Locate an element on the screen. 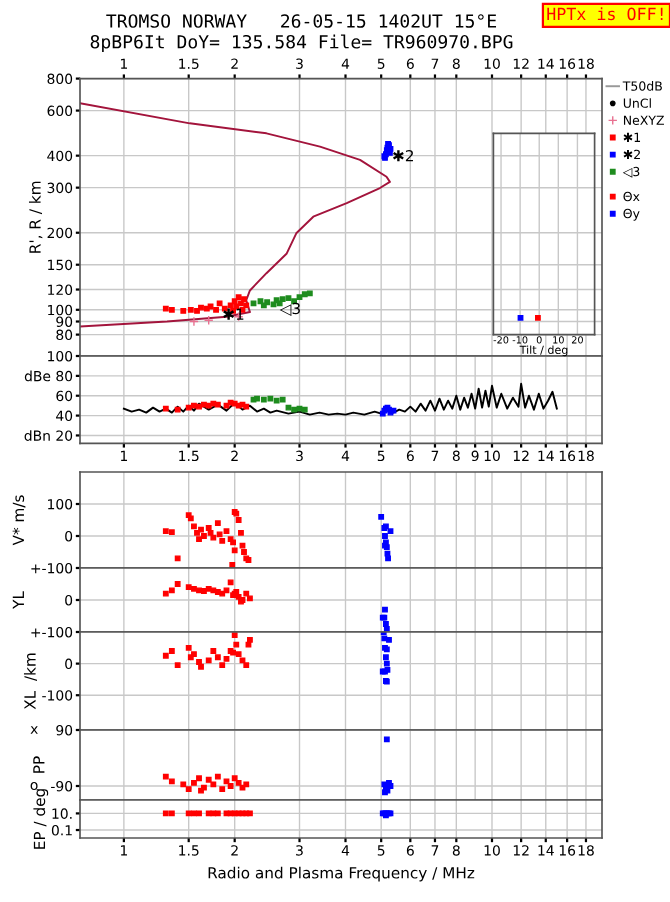 The image size is (670, 902). text: HPTx is OFF! is located at coordinates (605, 14).